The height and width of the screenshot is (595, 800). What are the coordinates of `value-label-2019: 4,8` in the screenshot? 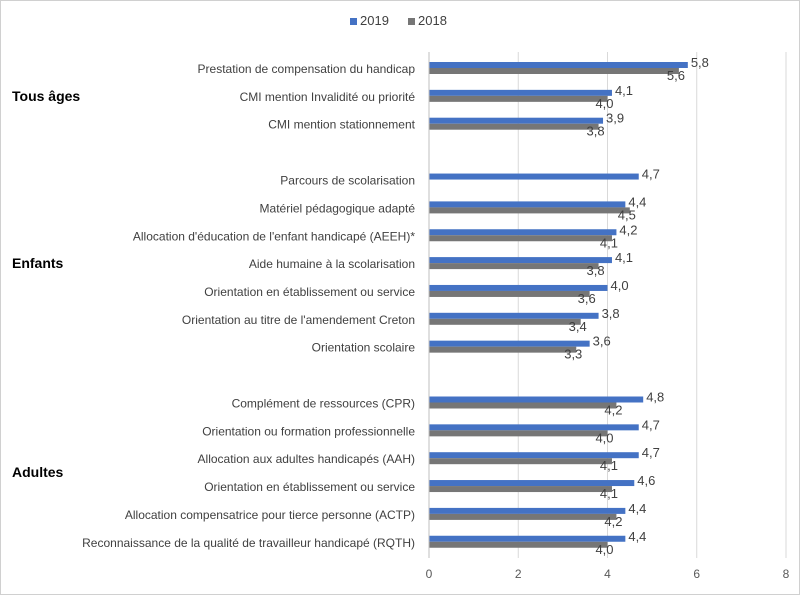 It's located at (655, 397).